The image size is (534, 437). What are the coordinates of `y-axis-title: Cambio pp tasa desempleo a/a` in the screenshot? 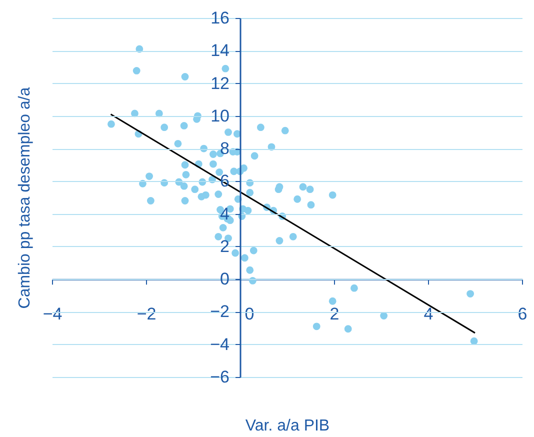 It's located at (25, 198).